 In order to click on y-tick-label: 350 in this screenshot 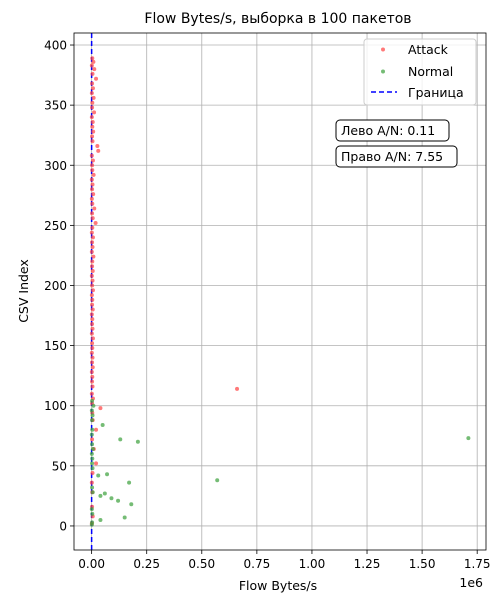, I will do `click(55, 106)`.